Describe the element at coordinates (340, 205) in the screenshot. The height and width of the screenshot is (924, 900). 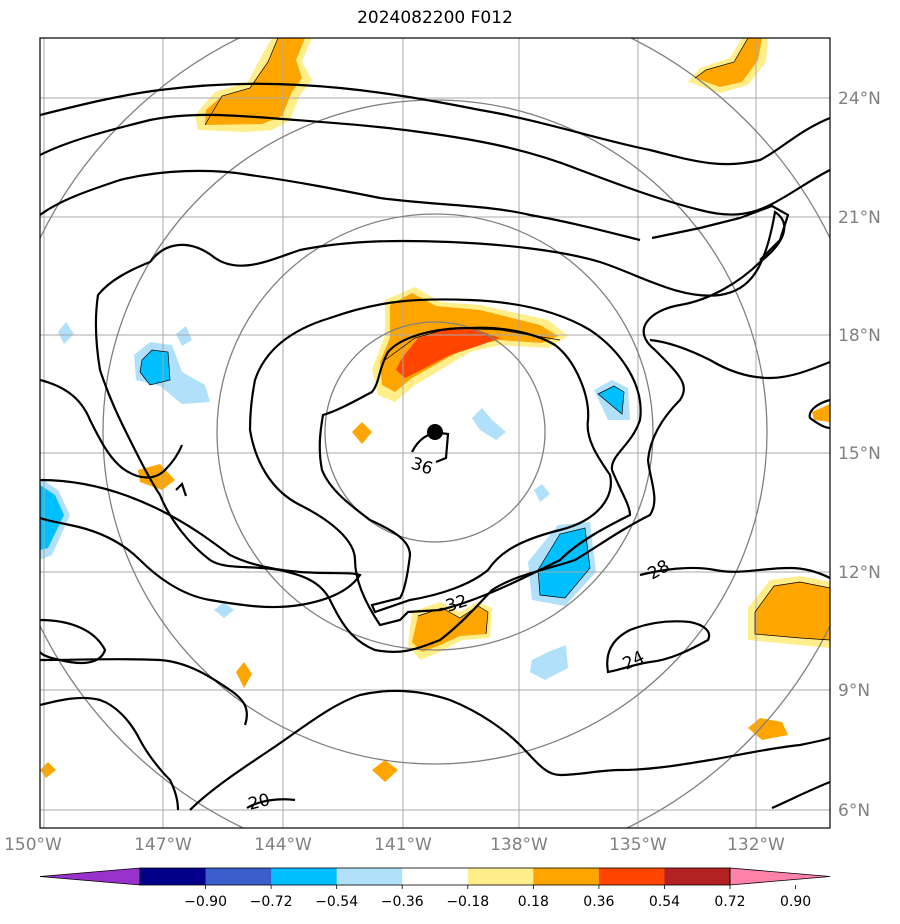
I see `contour-24-lower` at that location.